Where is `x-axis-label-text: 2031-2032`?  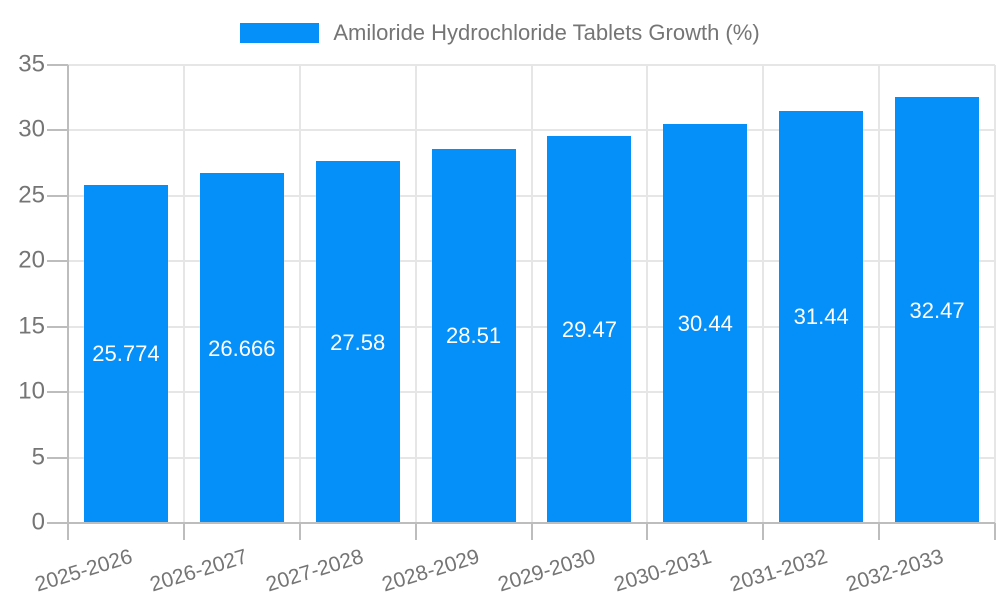 x-axis-label-text: 2031-2032 is located at coordinates (778, 571).